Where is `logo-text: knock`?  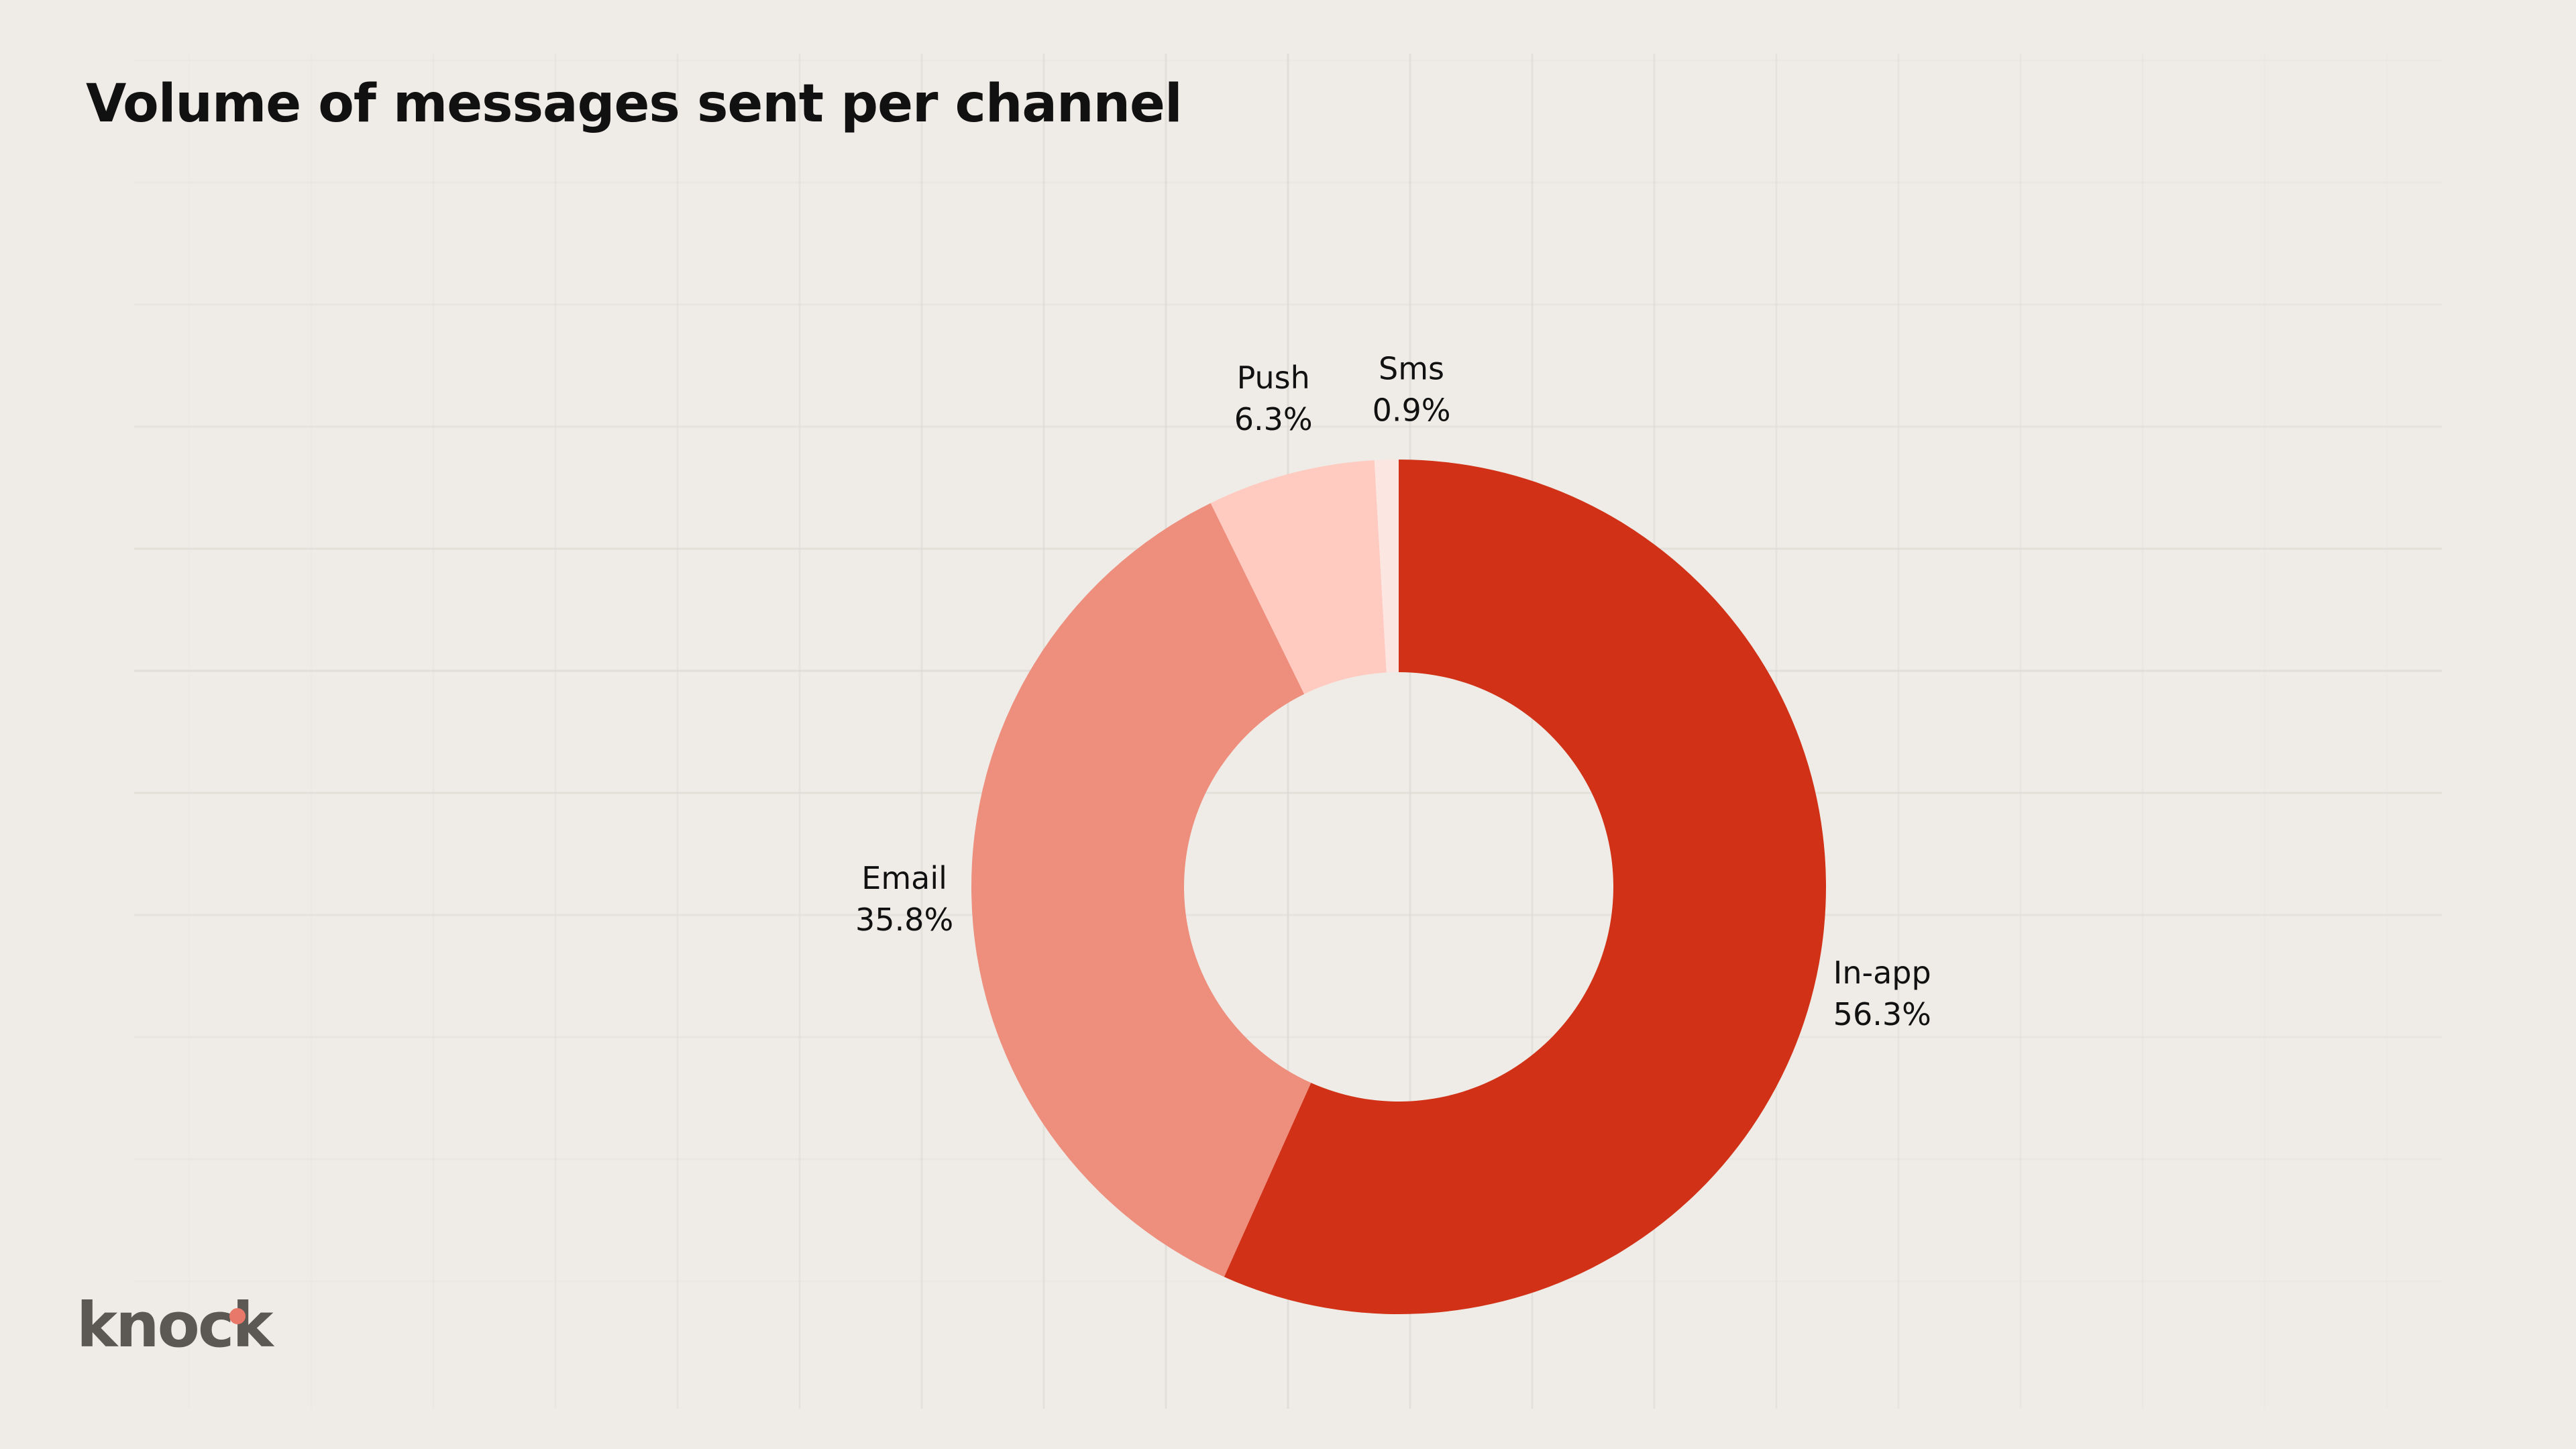 logo-text: knock is located at coordinates (175, 1325).